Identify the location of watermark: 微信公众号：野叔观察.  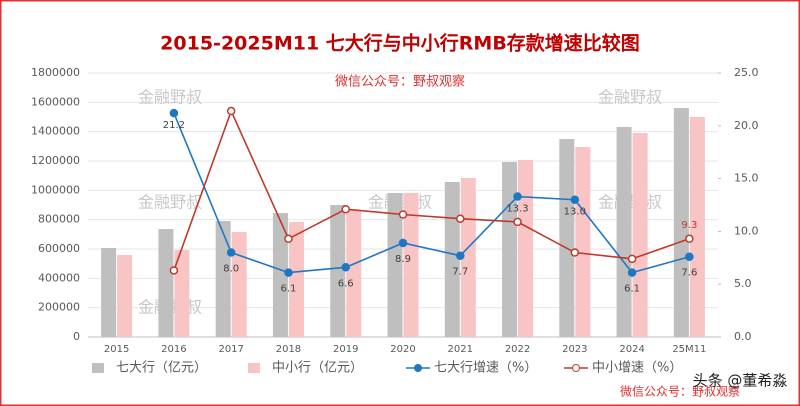
(680, 392).